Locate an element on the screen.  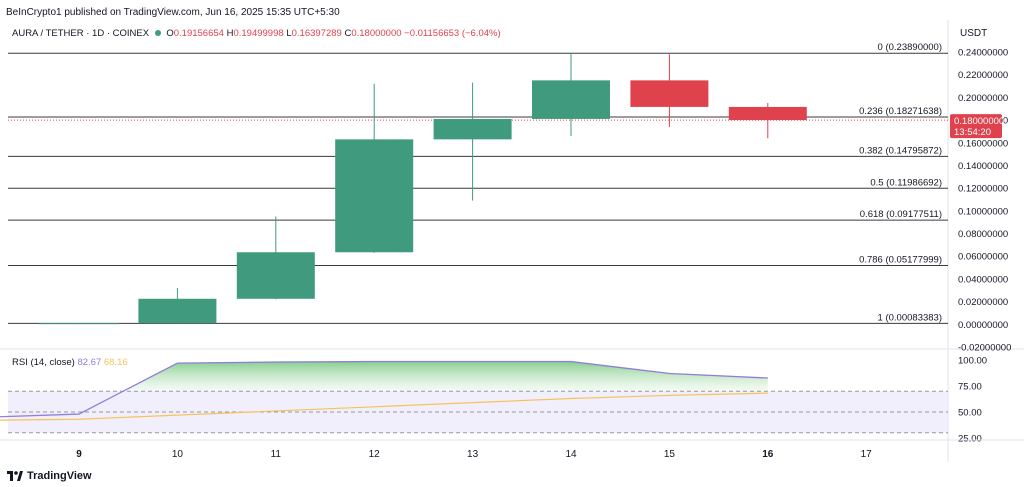
tradingview-logo: TradingView is located at coordinates (49, 476).